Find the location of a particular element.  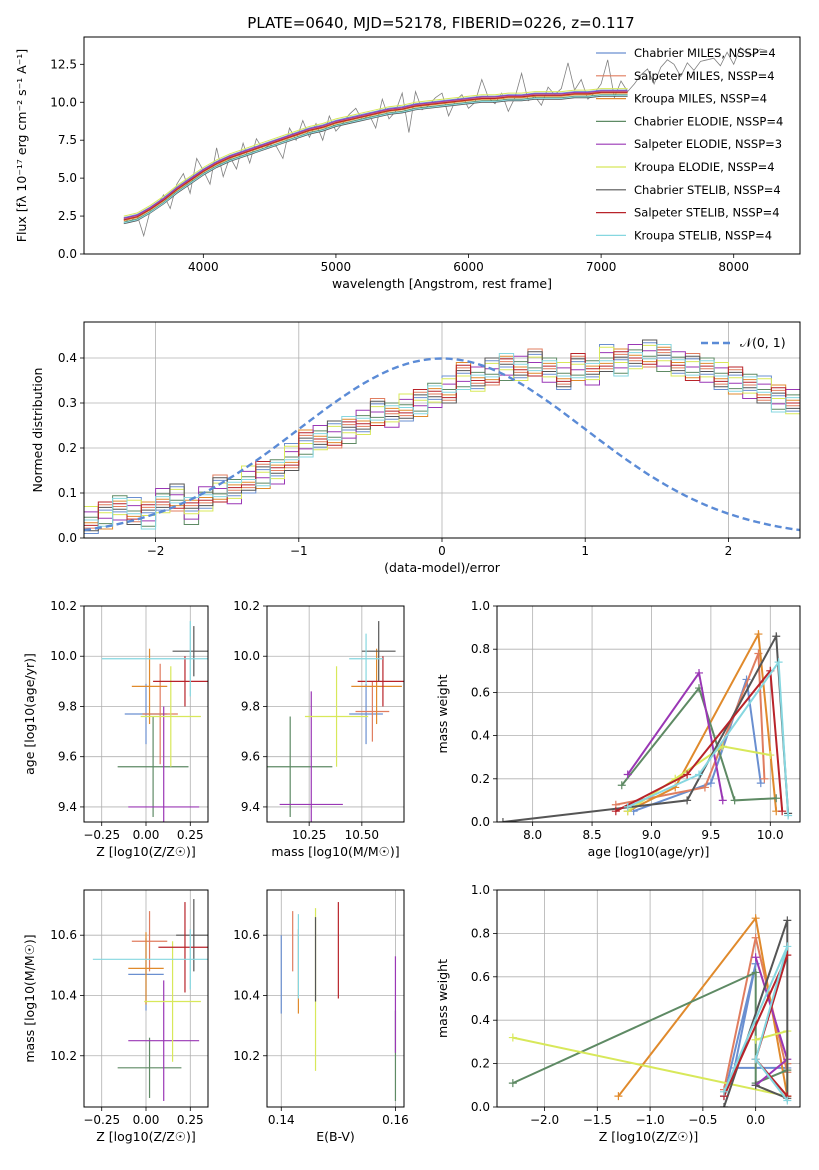

y-axis-label: Normed distribution is located at coordinates (37, 430).